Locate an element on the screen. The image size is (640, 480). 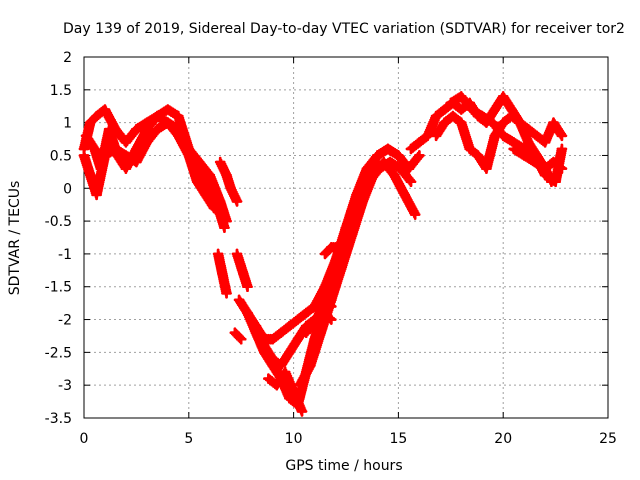
series-track-o is located at coordinates (331, 251).